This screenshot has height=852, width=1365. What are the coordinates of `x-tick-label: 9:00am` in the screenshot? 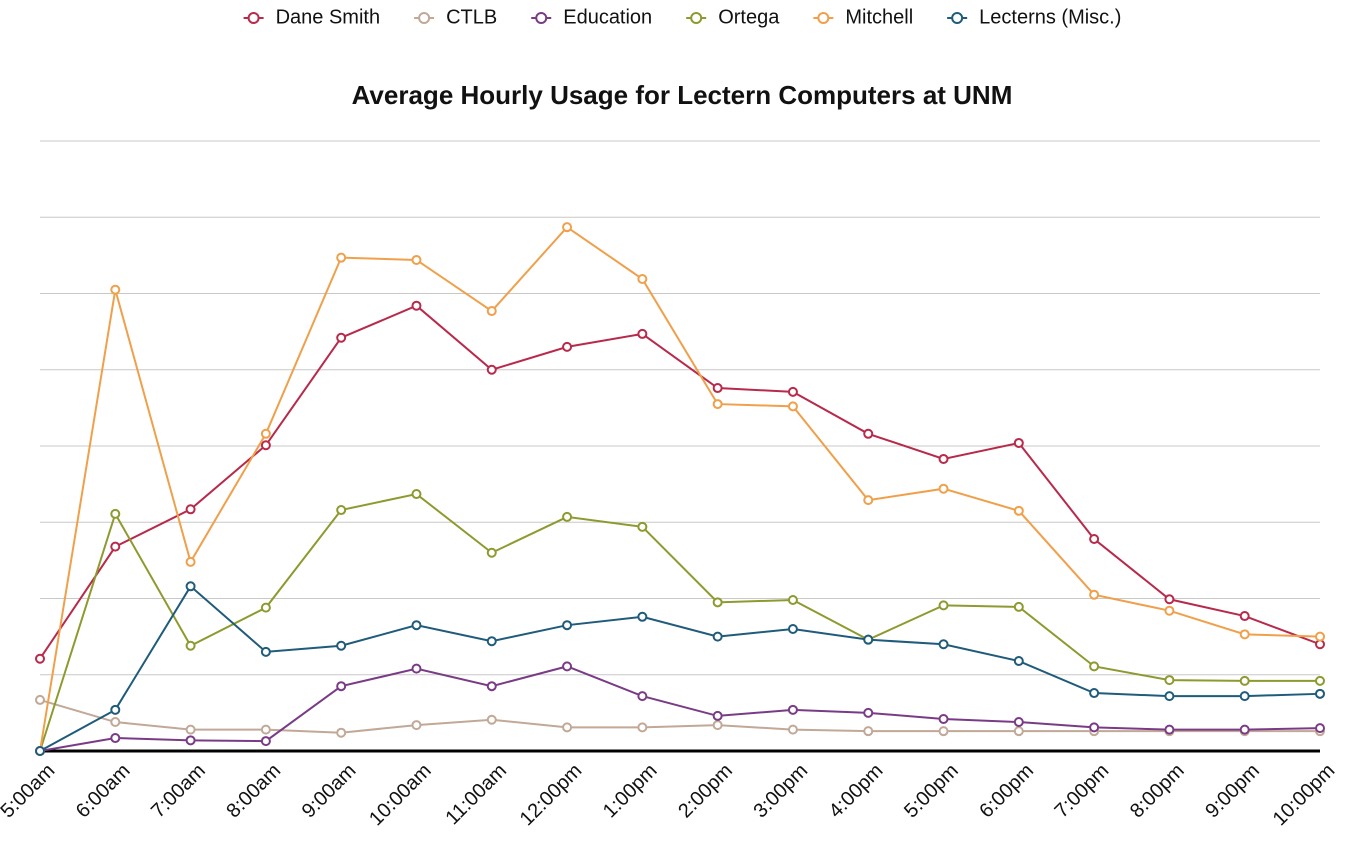 It's located at (329, 791).